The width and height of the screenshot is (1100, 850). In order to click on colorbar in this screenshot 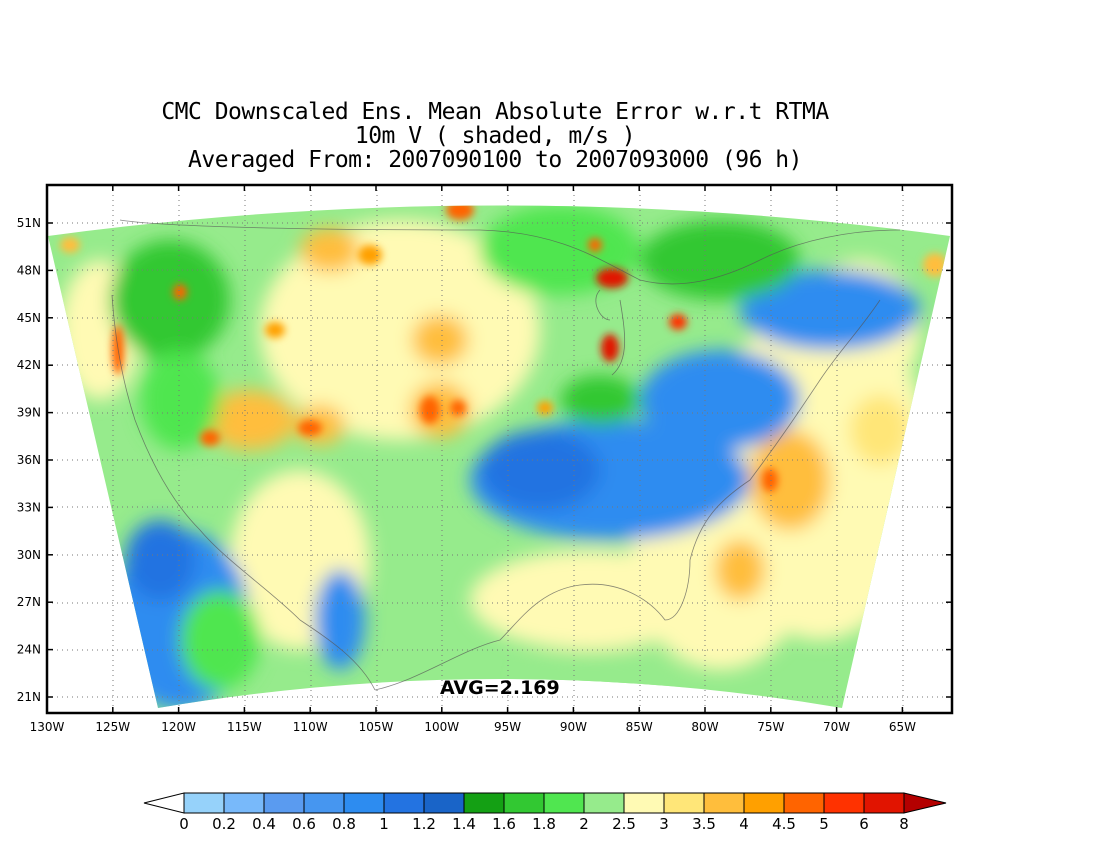, I will do `click(545, 803)`.